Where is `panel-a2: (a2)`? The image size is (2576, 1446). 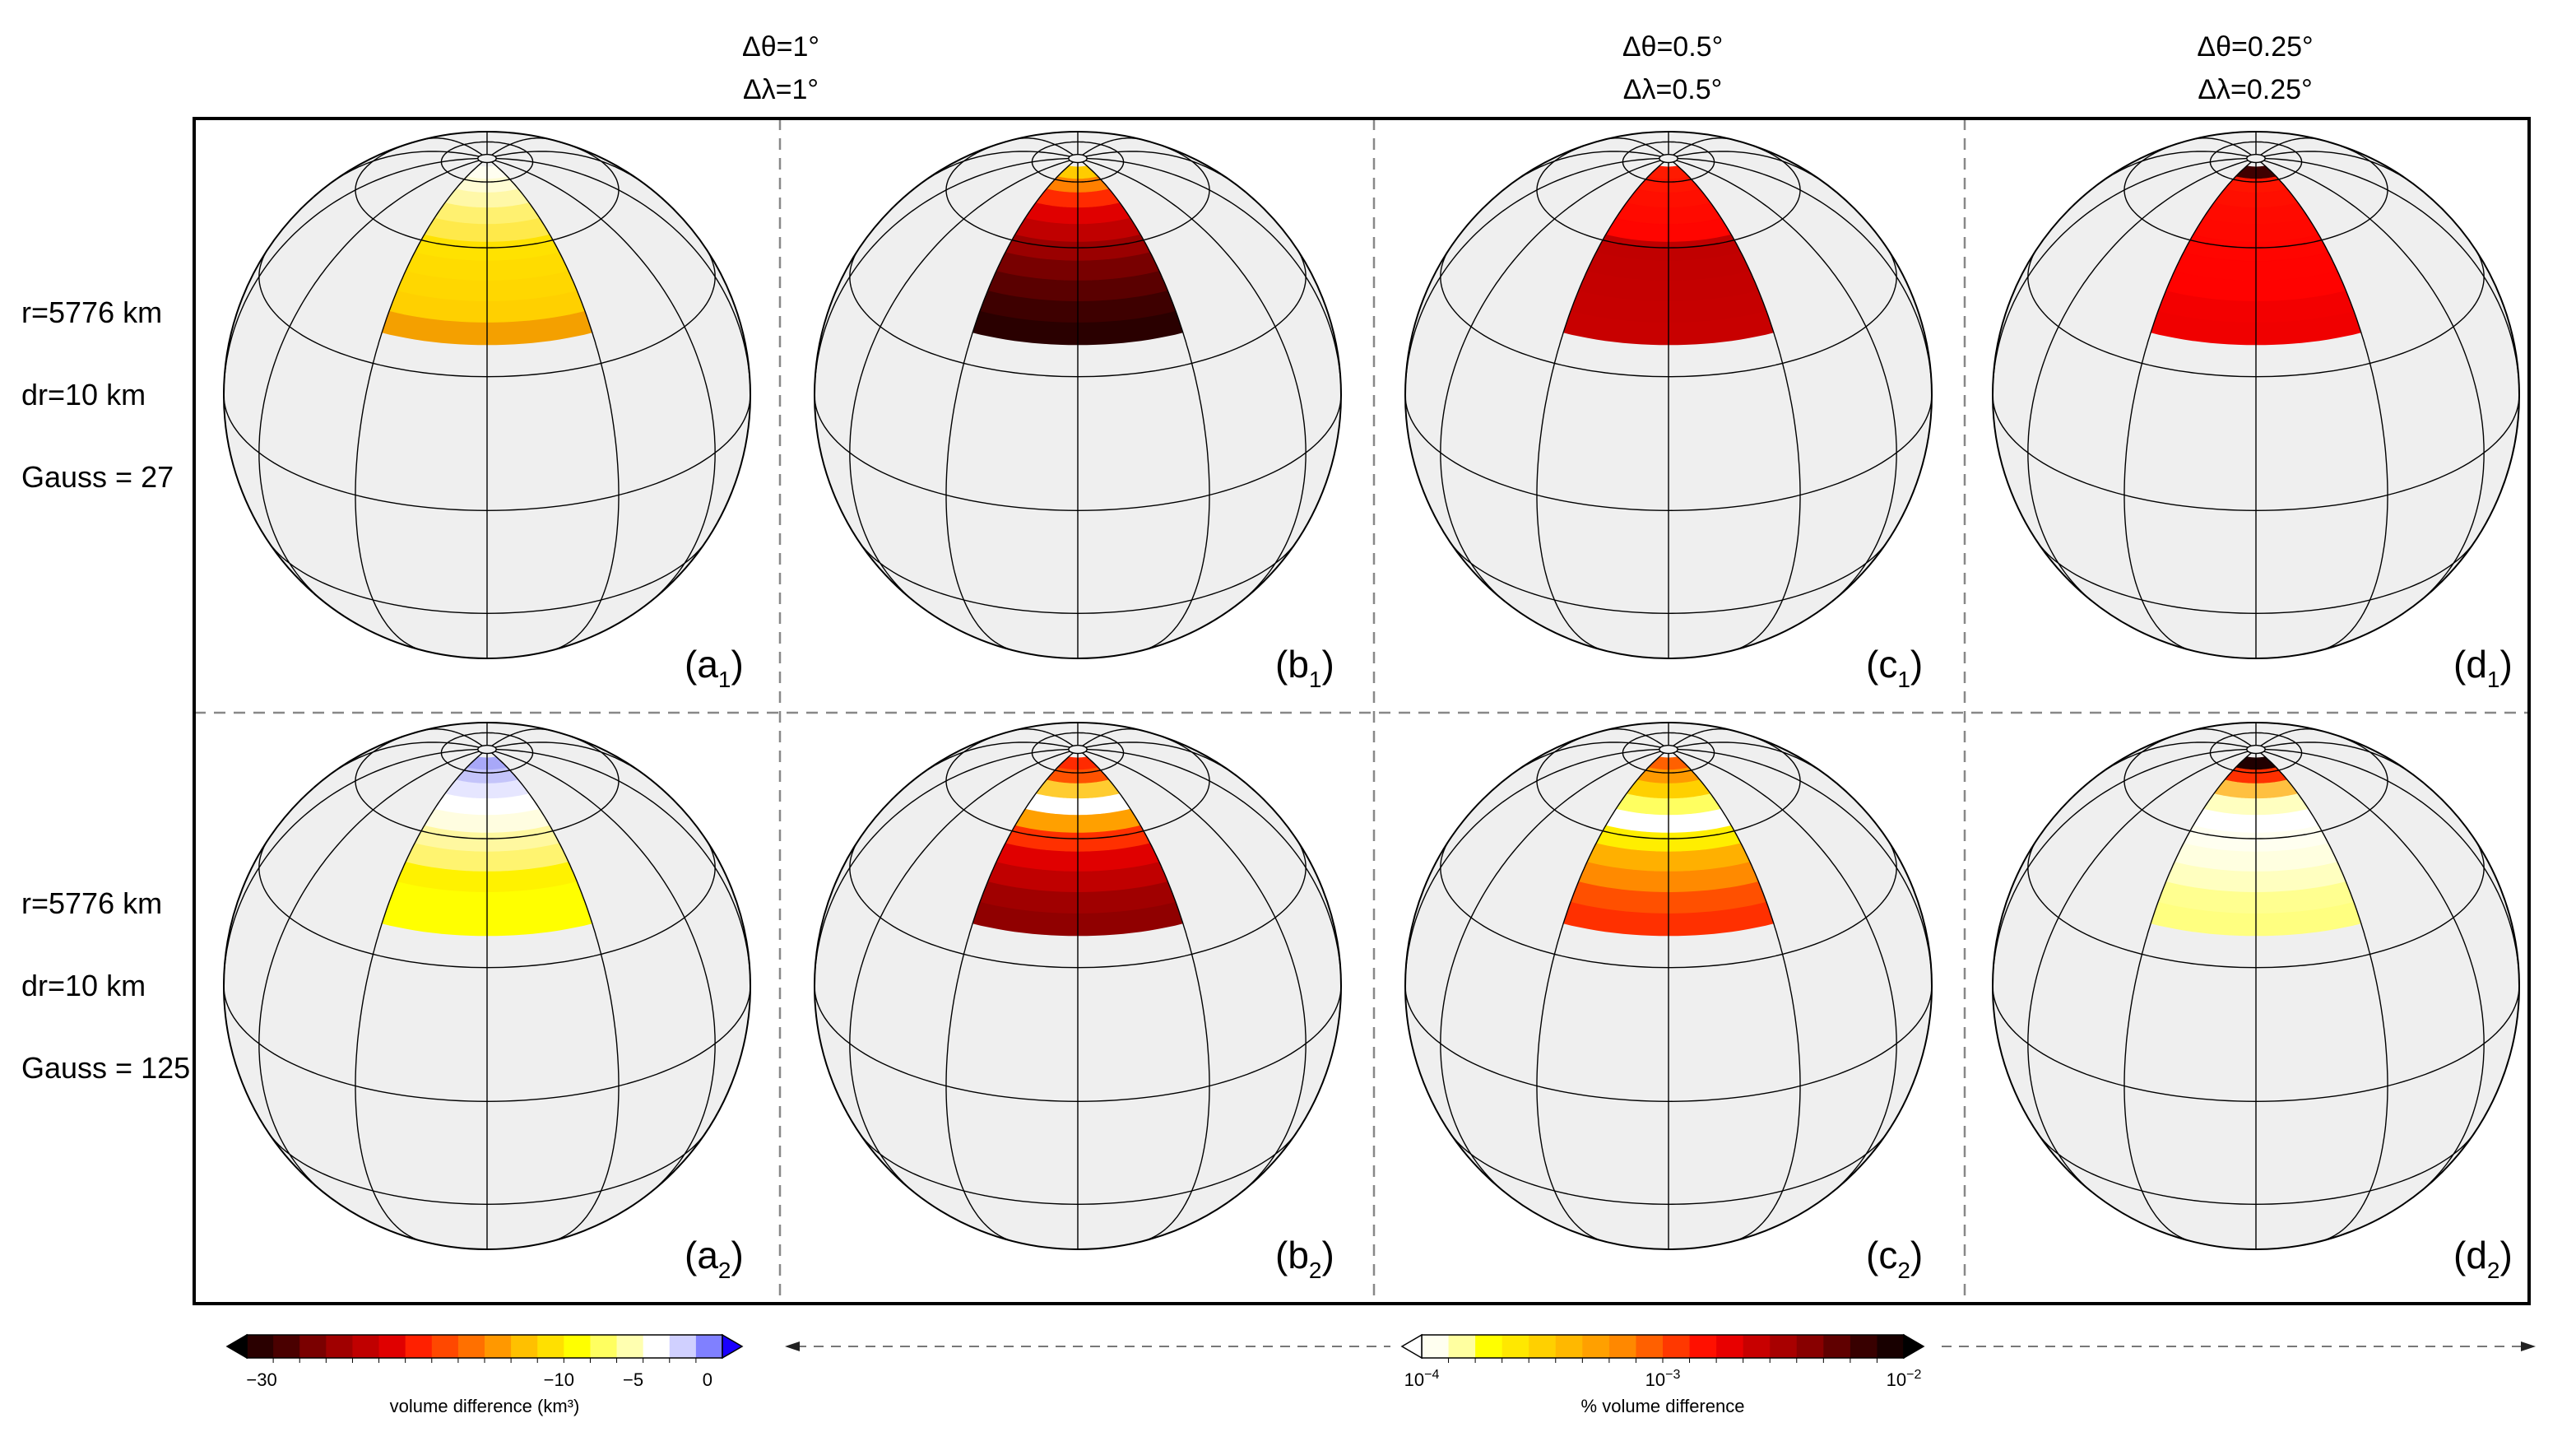 panel-a2: (a2) is located at coordinates (487, 1002).